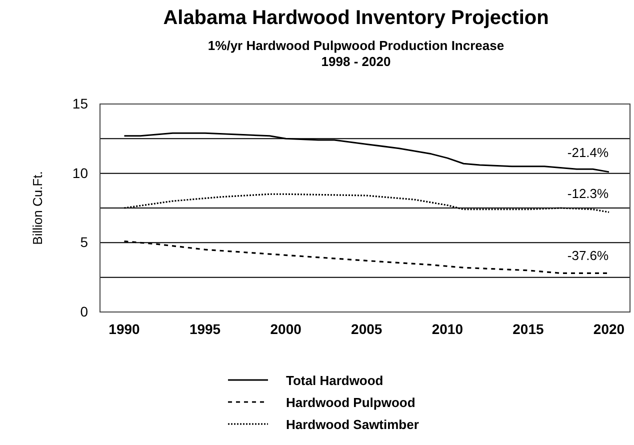 This screenshot has height=445, width=634. What do you see at coordinates (84, 311) in the screenshot?
I see `y-tick-label: 0` at bounding box center [84, 311].